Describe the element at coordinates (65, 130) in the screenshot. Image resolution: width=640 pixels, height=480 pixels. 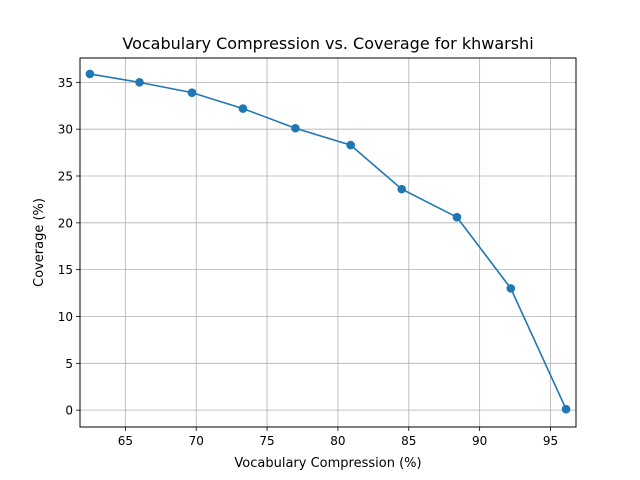
I see `y-tick-label: 30` at that location.